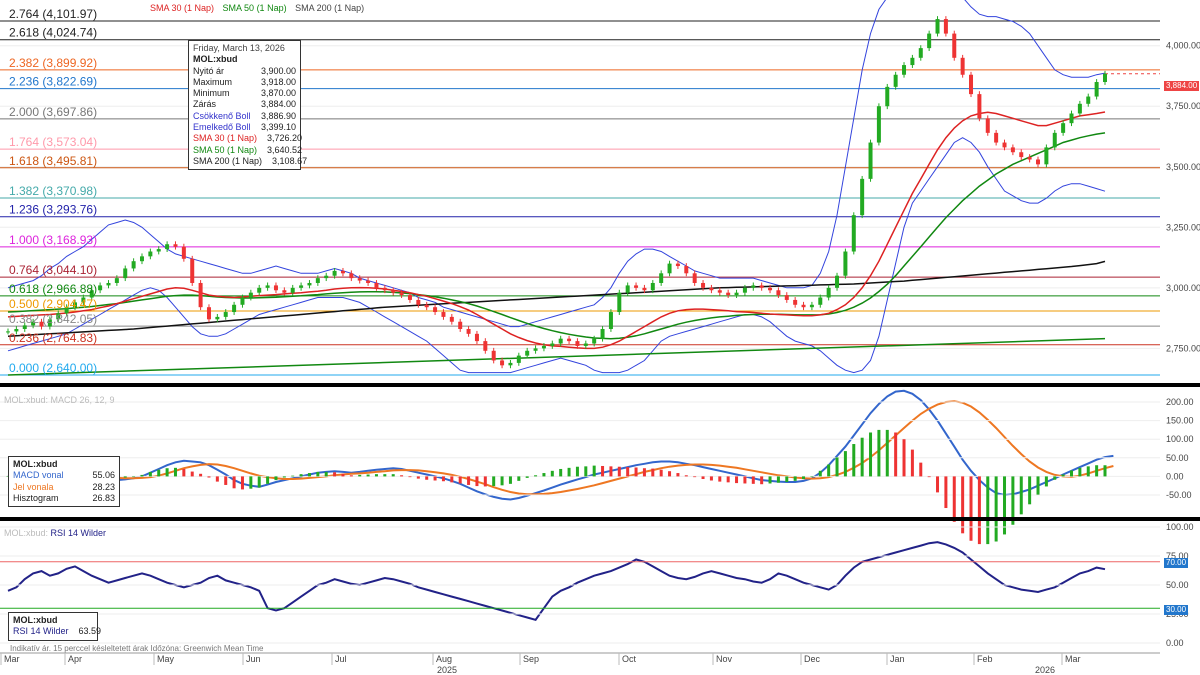 The image size is (1200, 675). Describe the element at coordinates (53, 63) in the screenshot. I see `fib-level-label: 2.382 (3,899.92)` at that location.